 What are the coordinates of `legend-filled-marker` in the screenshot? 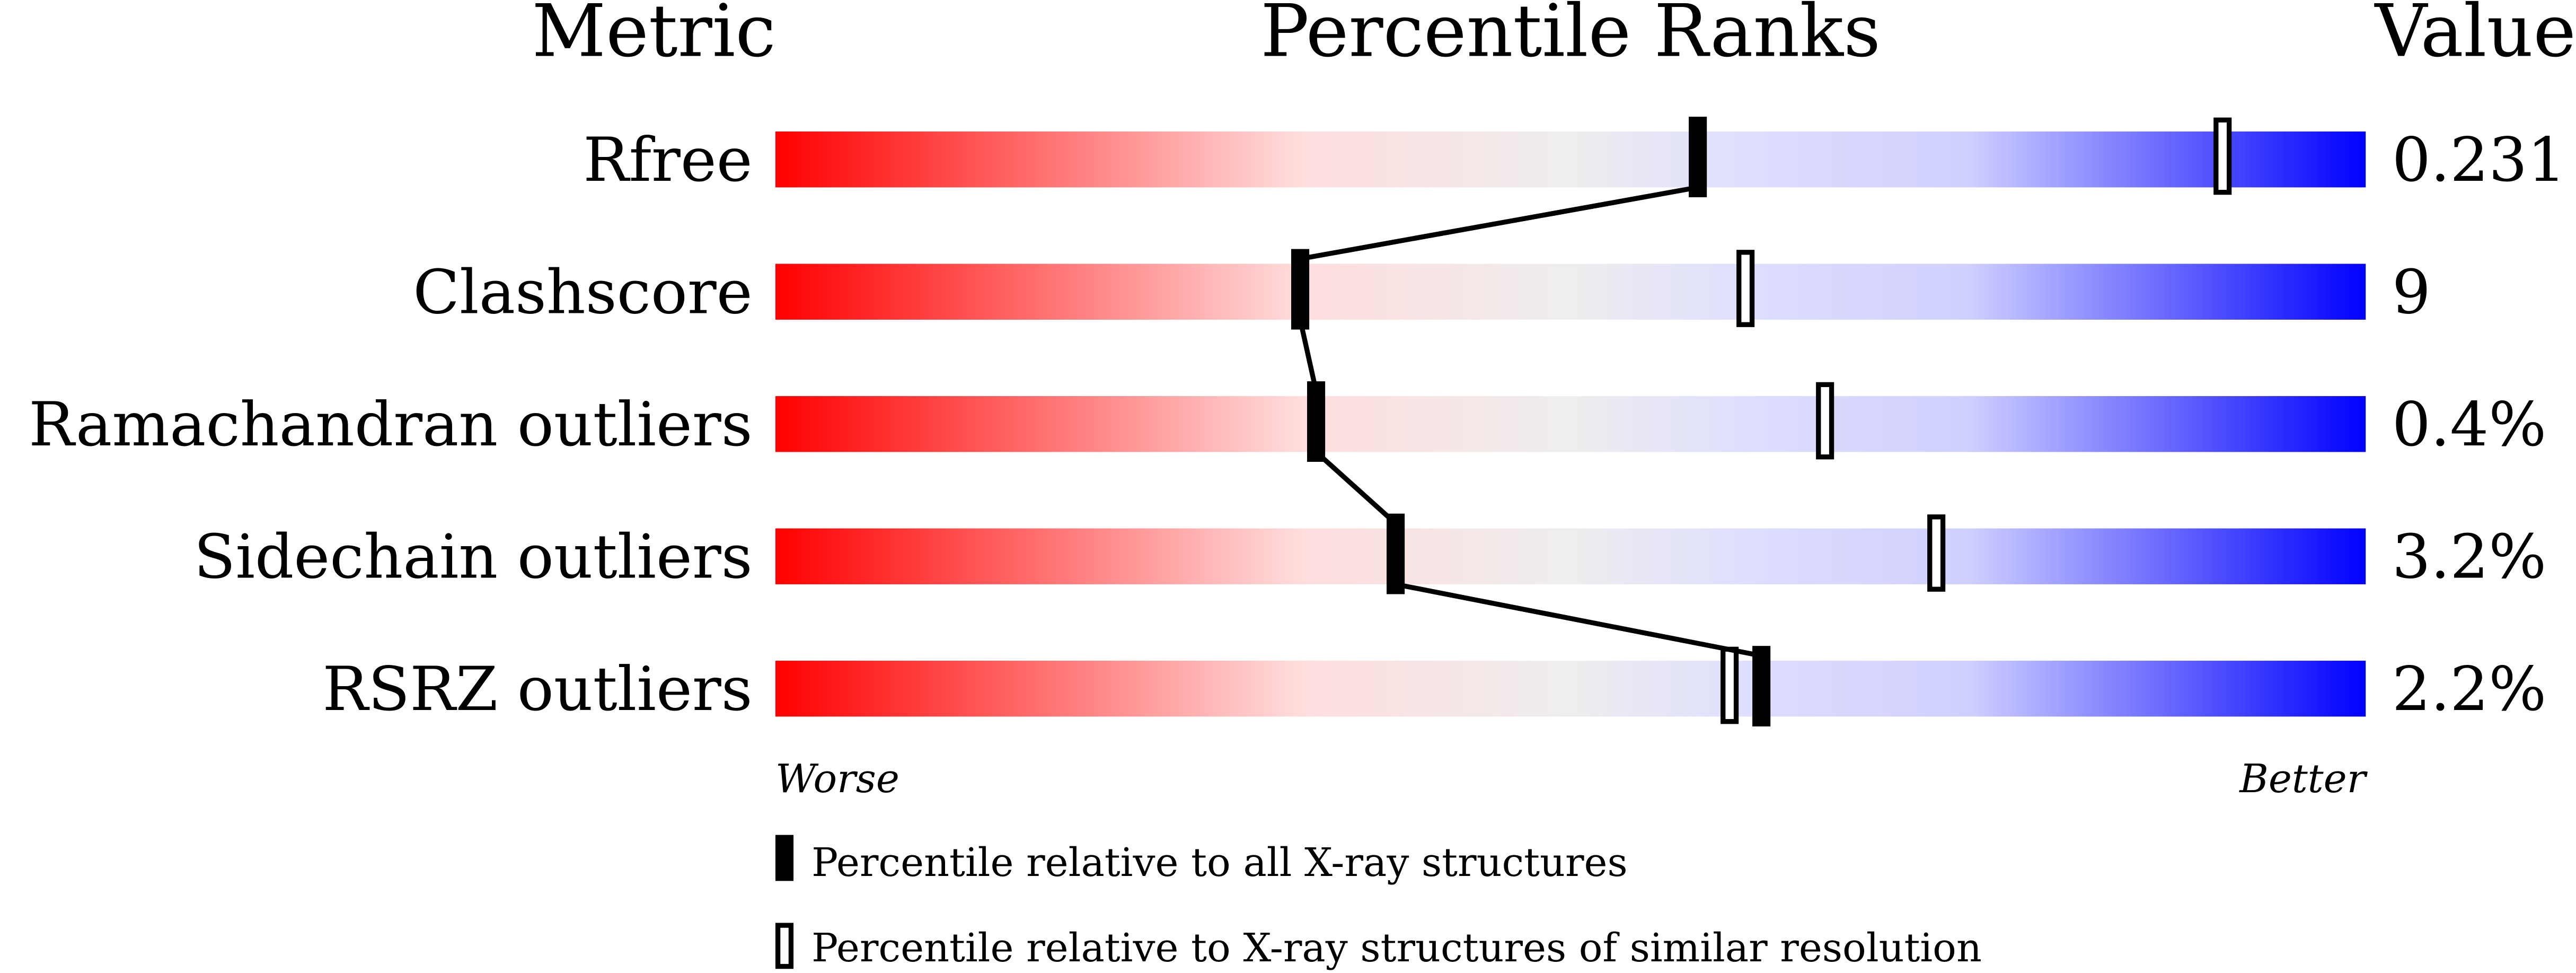 It's located at (784, 858).